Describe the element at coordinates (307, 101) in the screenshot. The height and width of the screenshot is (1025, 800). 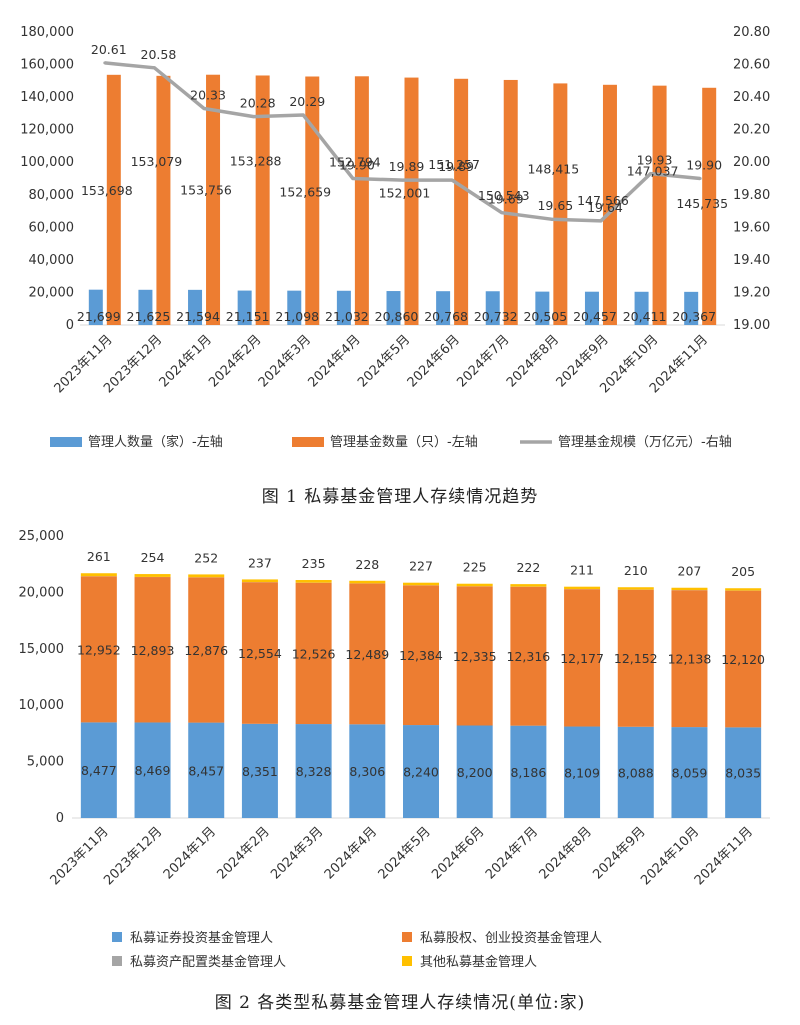
I see `data-label-fund-scale: 20.29` at that location.